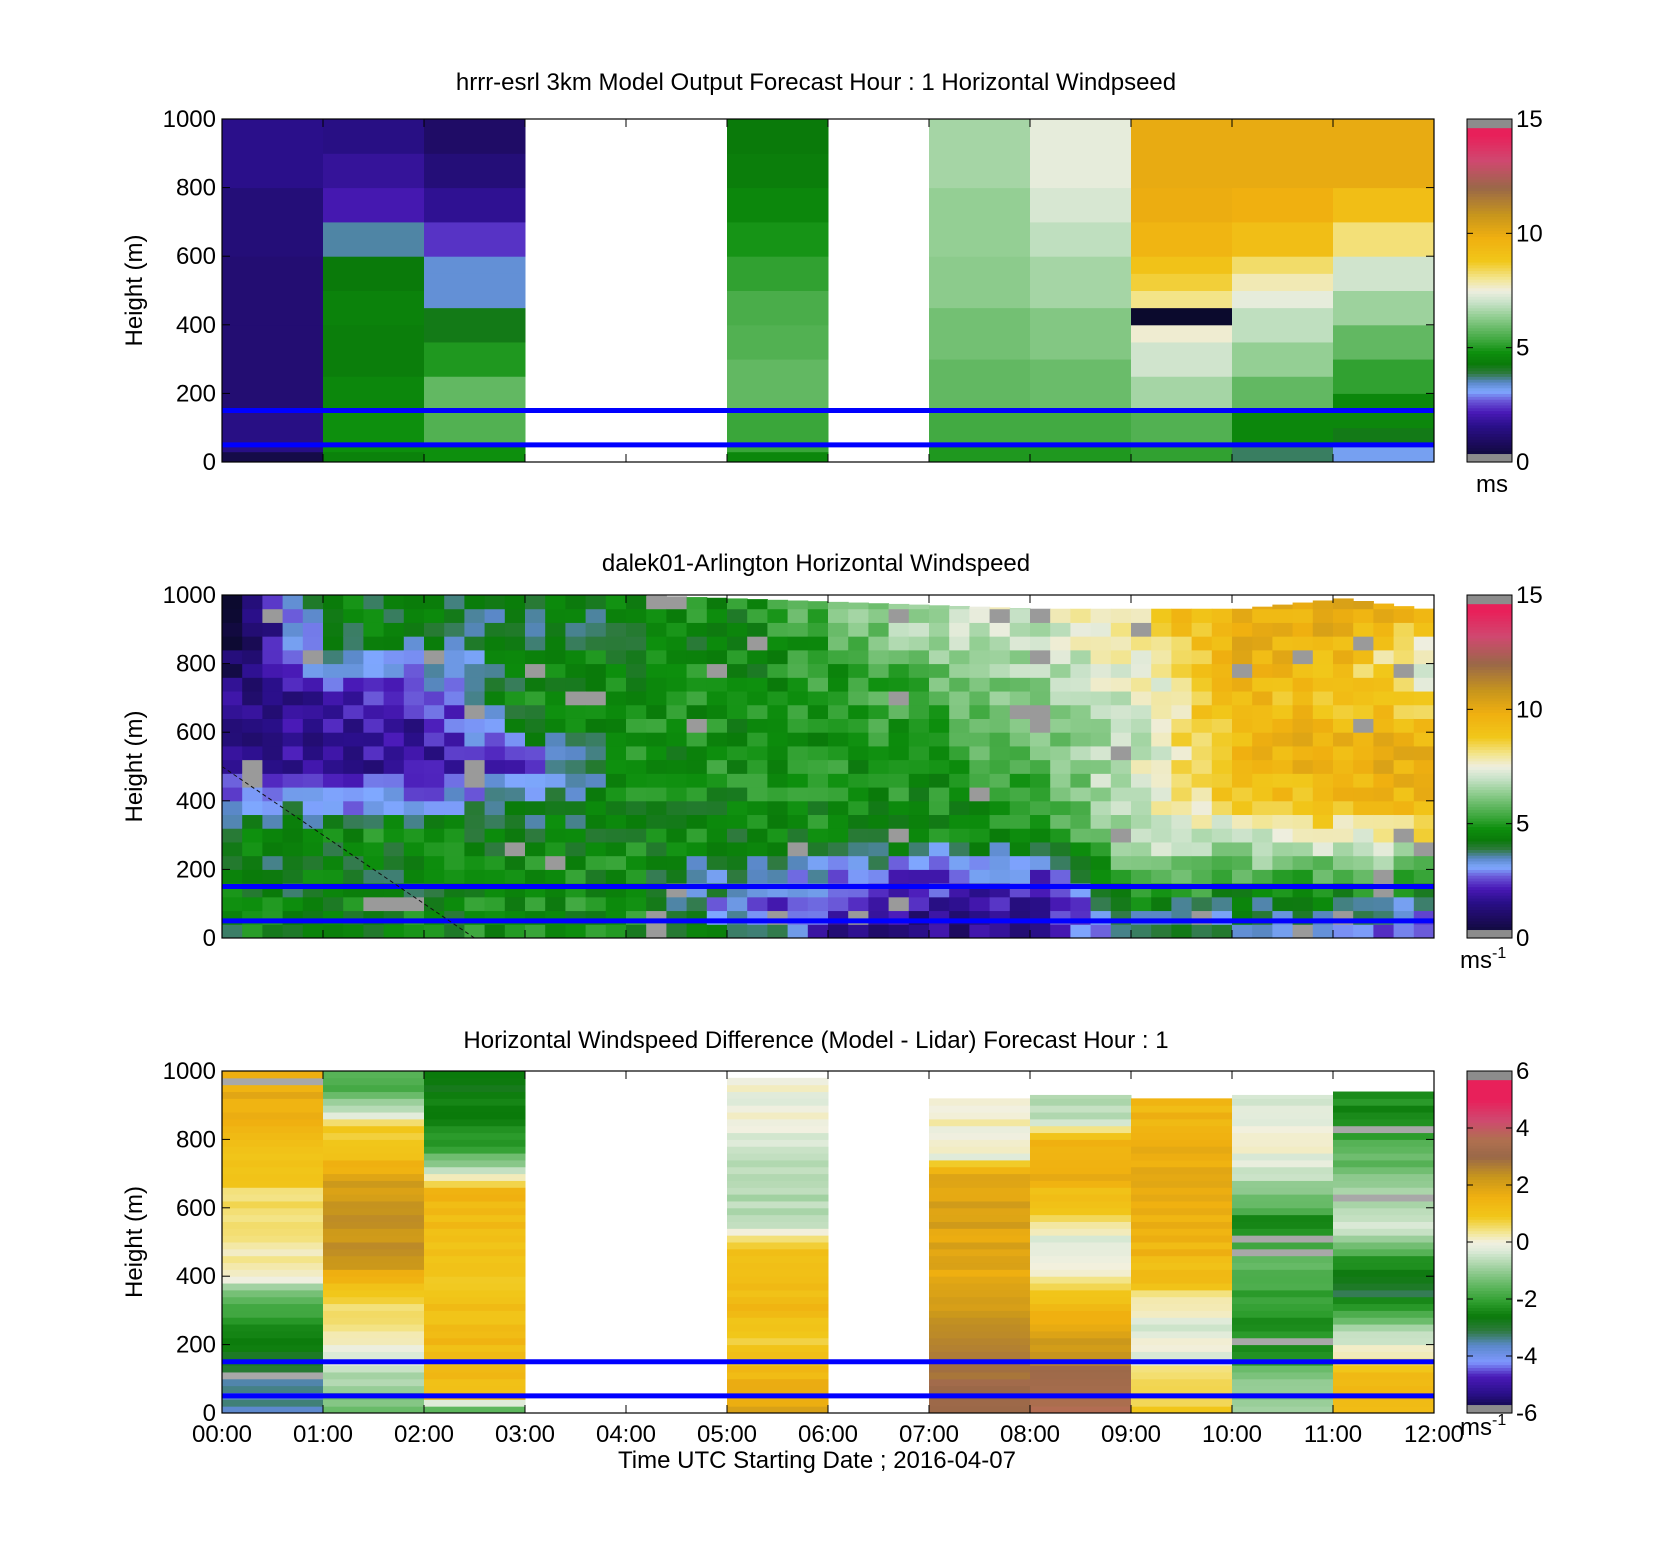 The width and height of the screenshot is (1680, 1561). What do you see at coordinates (525, 1434) in the screenshot?
I see `x-tick-label: 03:00` at bounding box center [525, 1434].